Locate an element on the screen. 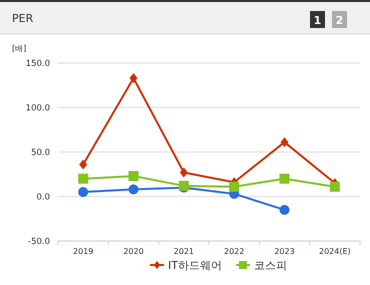 This screenshot has height=285, width=370. y-axis-title: [배] is located at coordinates (19, 48).